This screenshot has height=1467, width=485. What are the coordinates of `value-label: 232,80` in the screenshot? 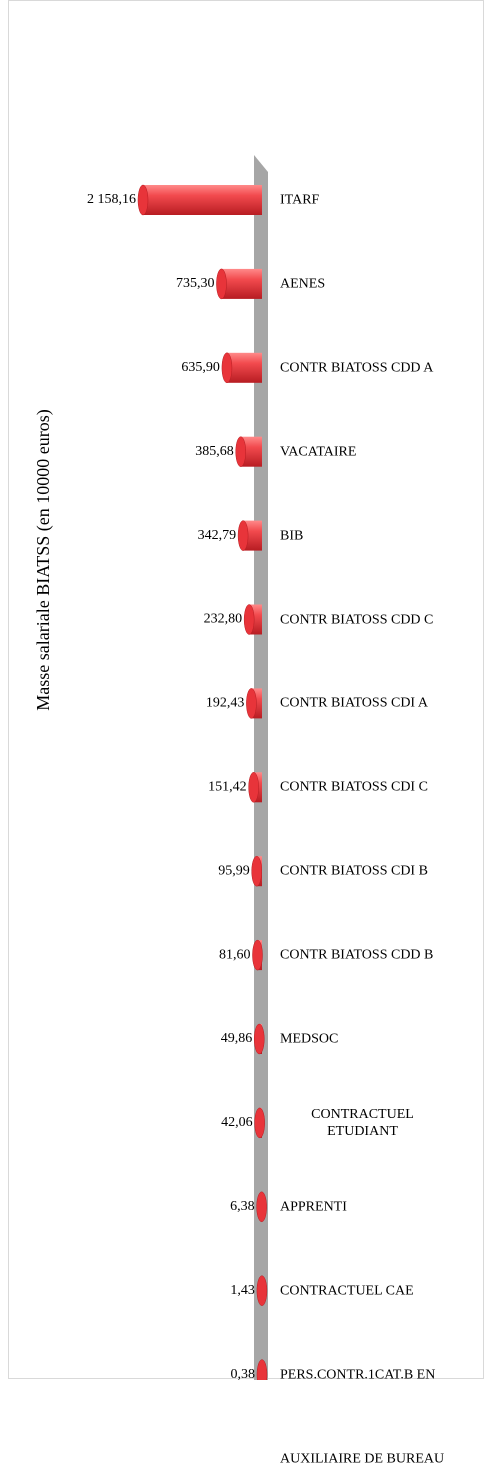 It's located at (223, 619).